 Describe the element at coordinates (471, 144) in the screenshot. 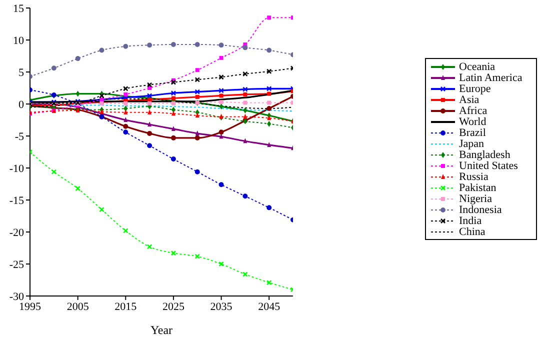

I see `legend-label: Japan` at that location.